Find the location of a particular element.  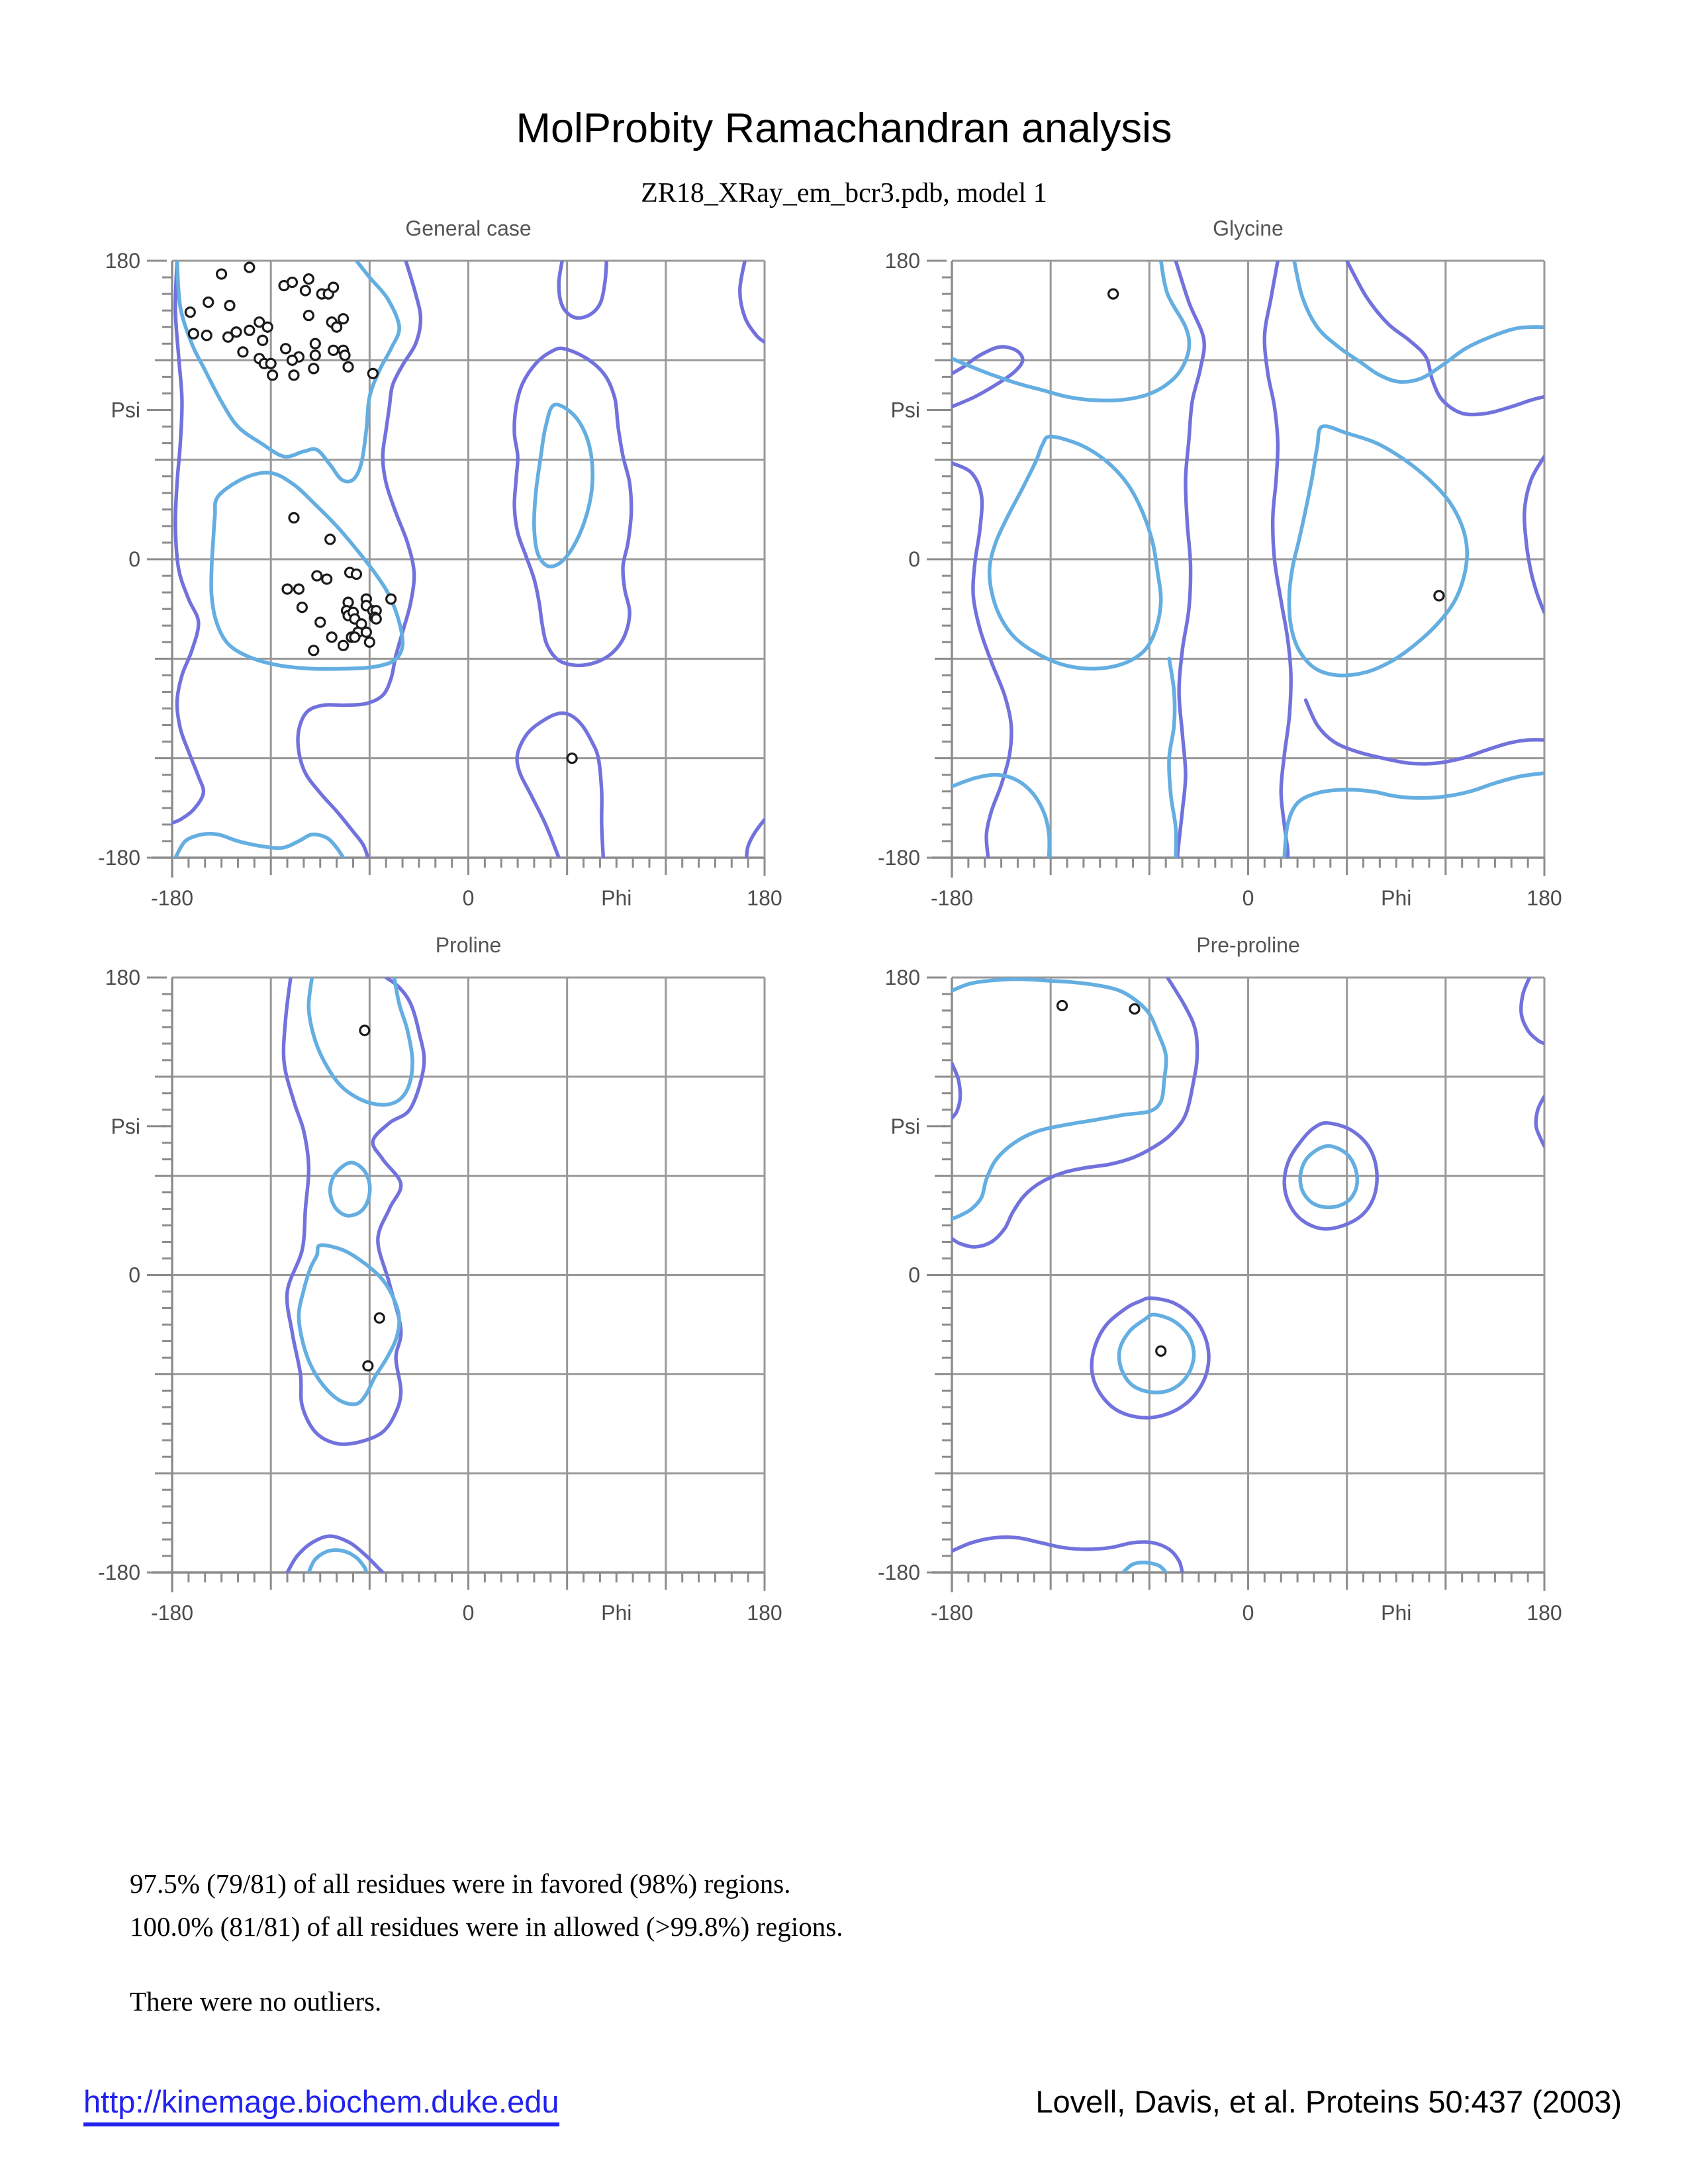

plot-title: General case is located at coordinates (468, 228).